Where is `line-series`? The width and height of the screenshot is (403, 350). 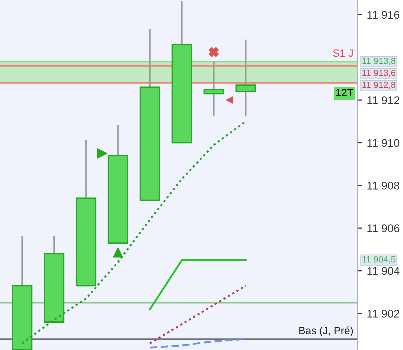 line-series is located at coordinates (198, 315).